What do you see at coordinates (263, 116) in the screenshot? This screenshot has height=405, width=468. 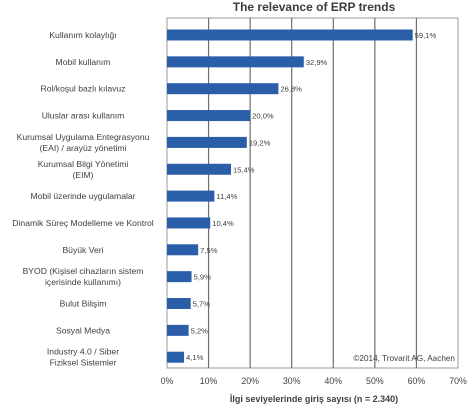 I see `value-label: 20,0%` at bounding box center [263, 116].